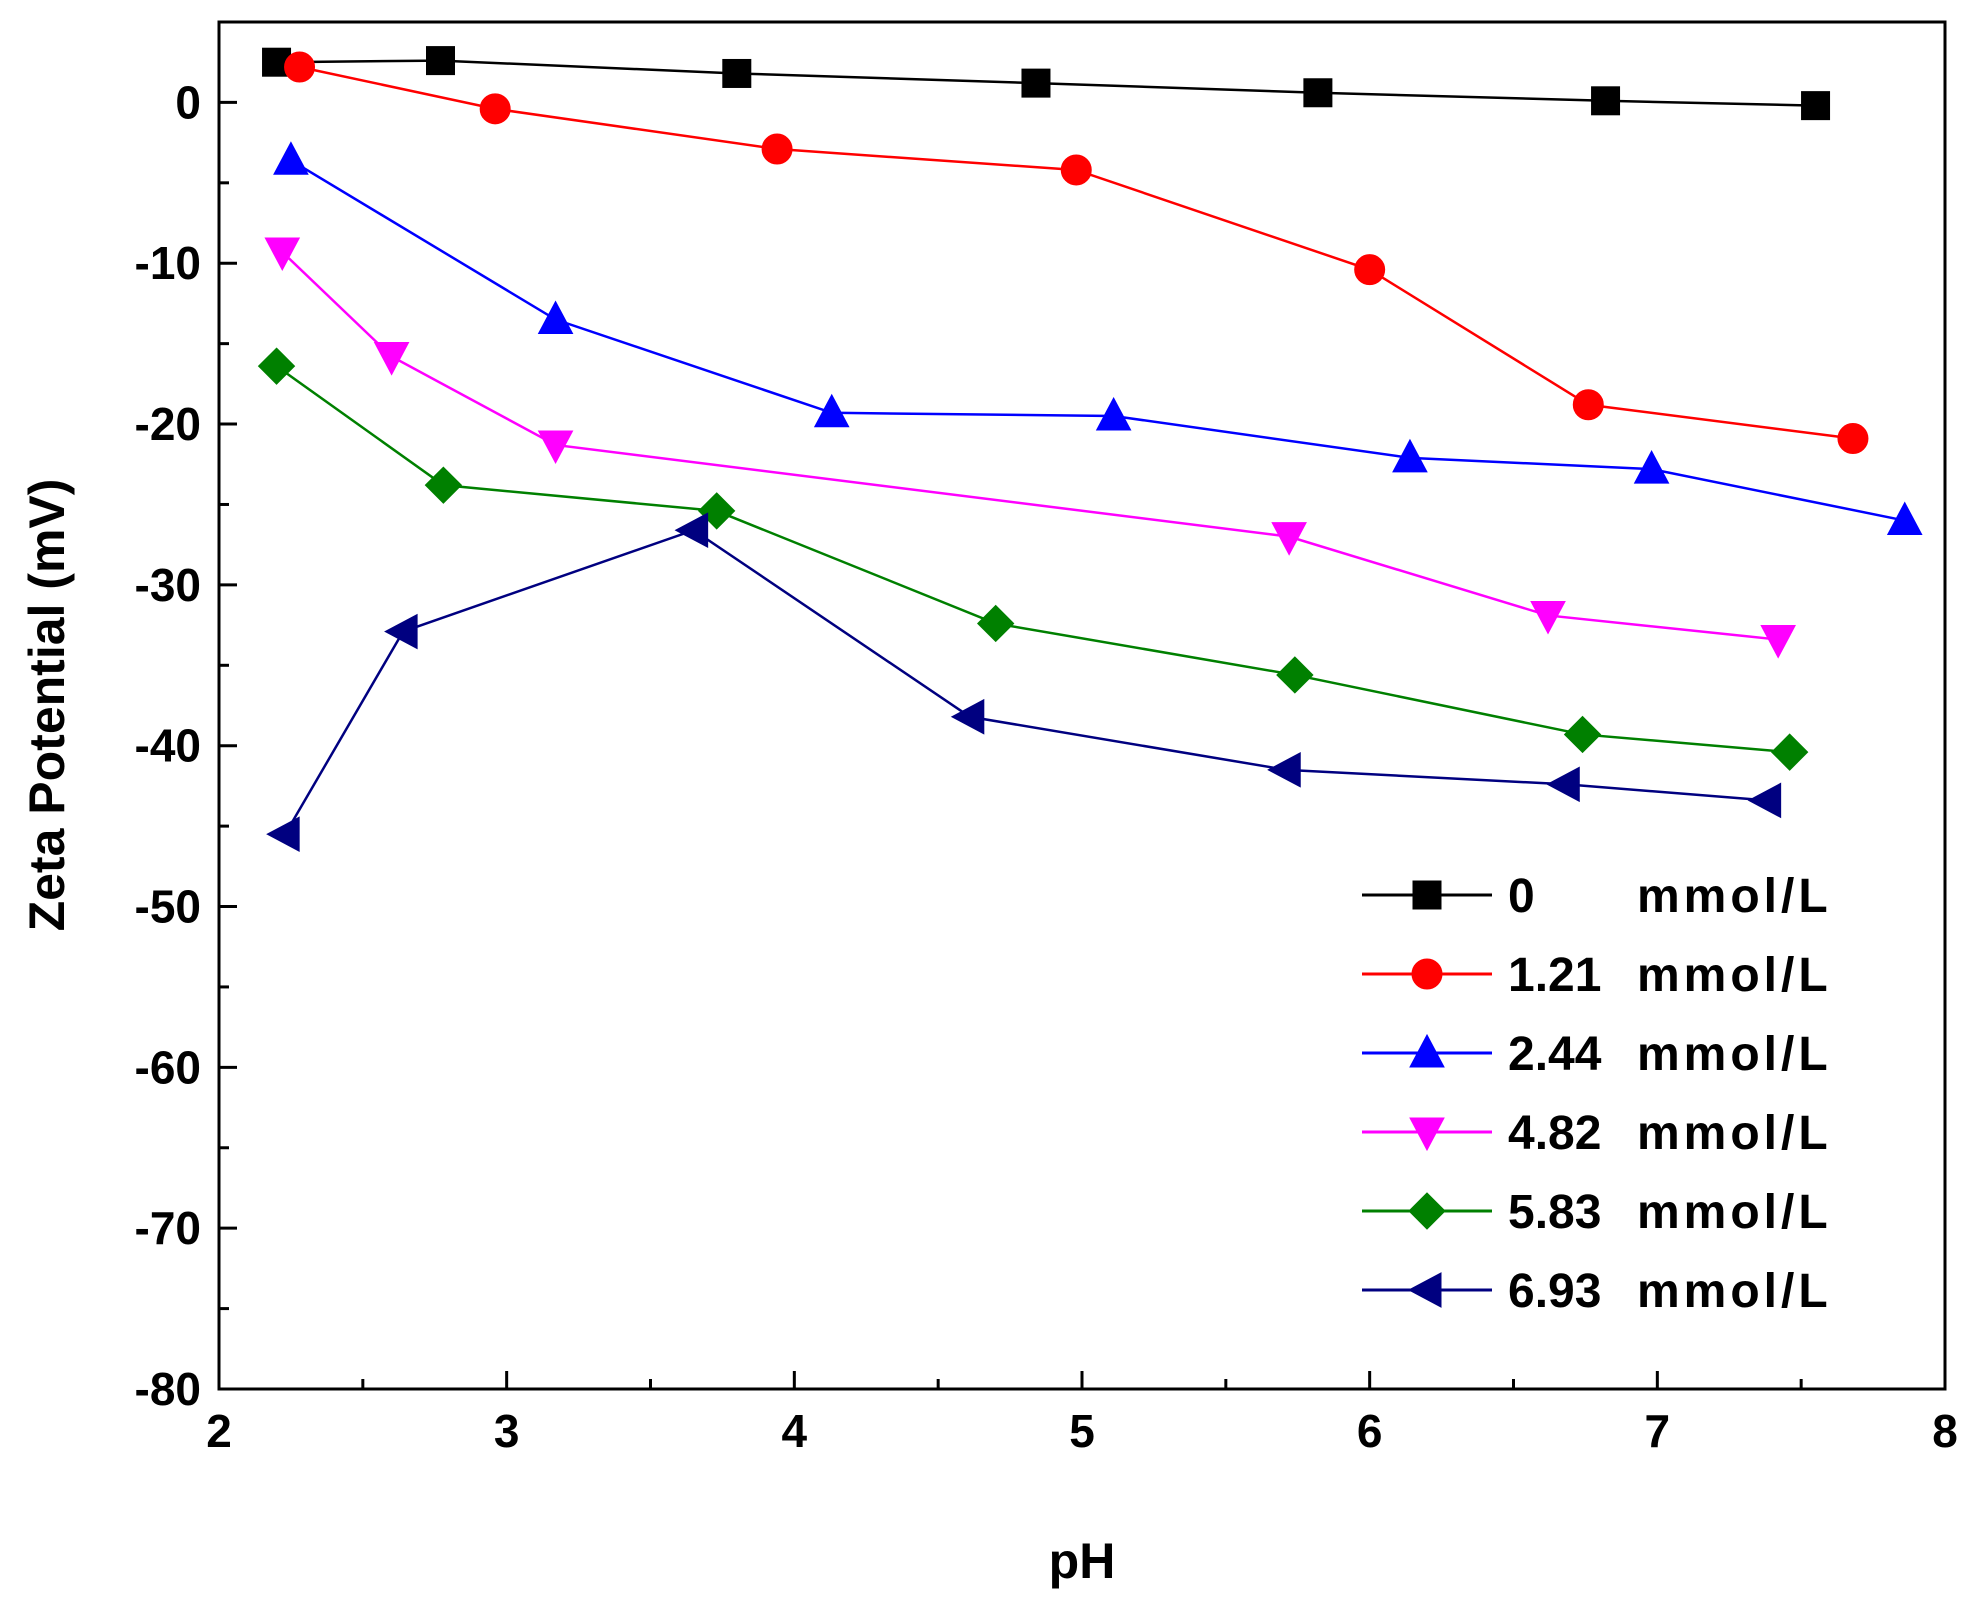 The image size is (1970, 1601). I want to click on legend-entry: 5.83 mmol/L, so click(1597, 1212).